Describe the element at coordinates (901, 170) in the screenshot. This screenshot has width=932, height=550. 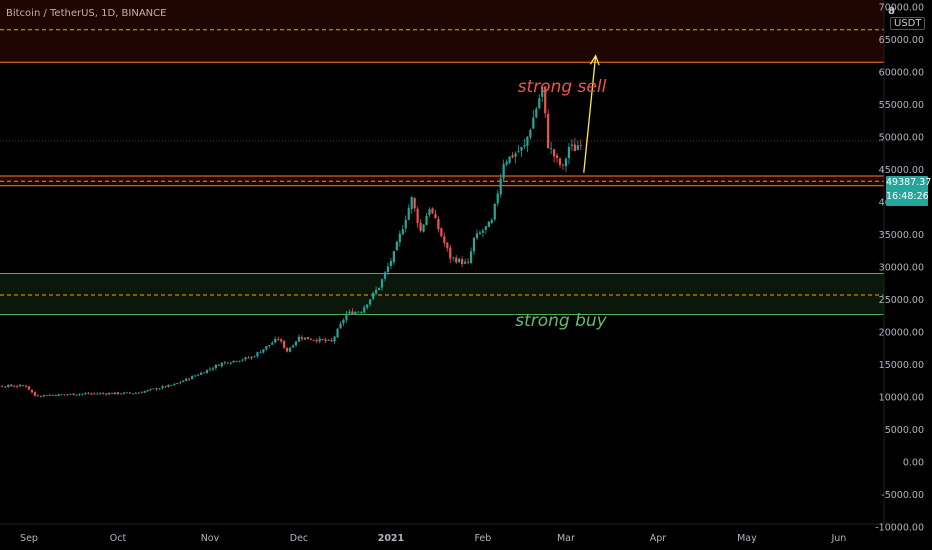
I see `y-tick-label: 45000.00` at that location.